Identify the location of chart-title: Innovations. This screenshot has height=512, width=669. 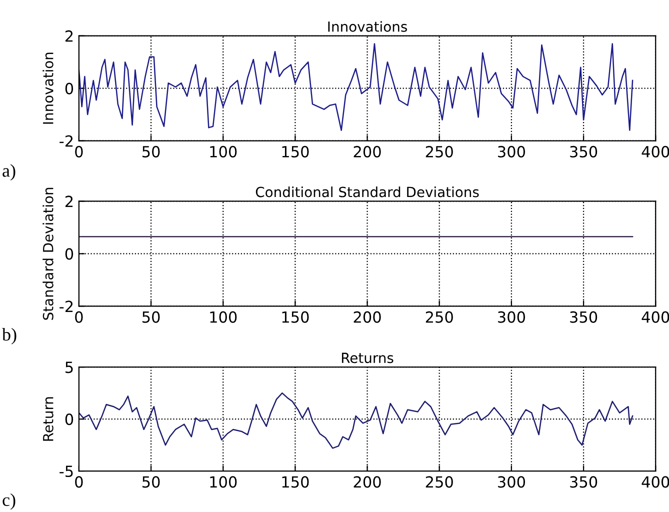
(367, 26).